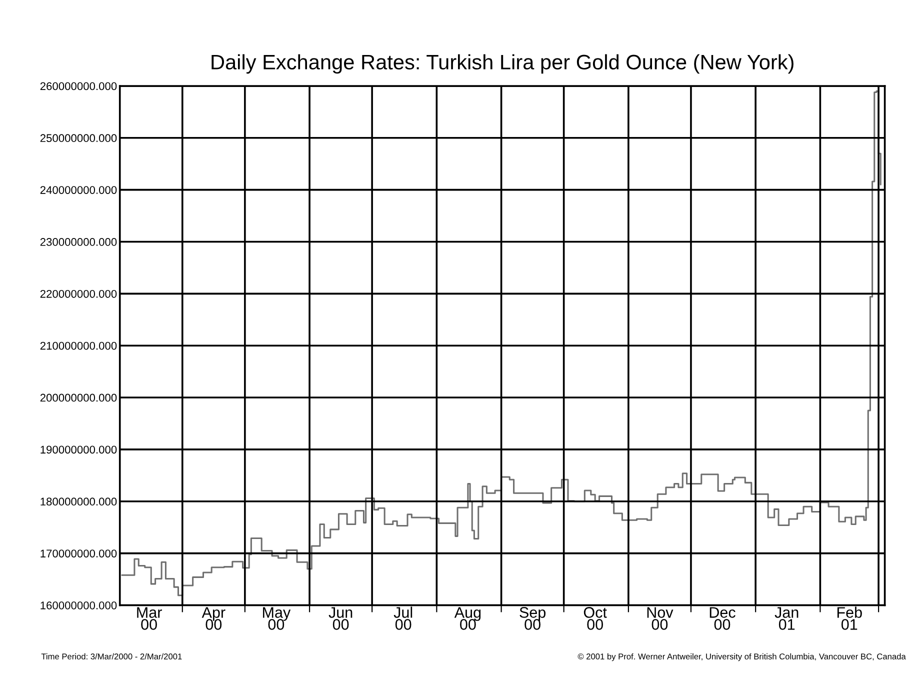 This screenshot has width=915, height=677. Describe the element at coordinates (403, 618) in the screenshot. I see `x-tick-label: Jul 00` at that location.